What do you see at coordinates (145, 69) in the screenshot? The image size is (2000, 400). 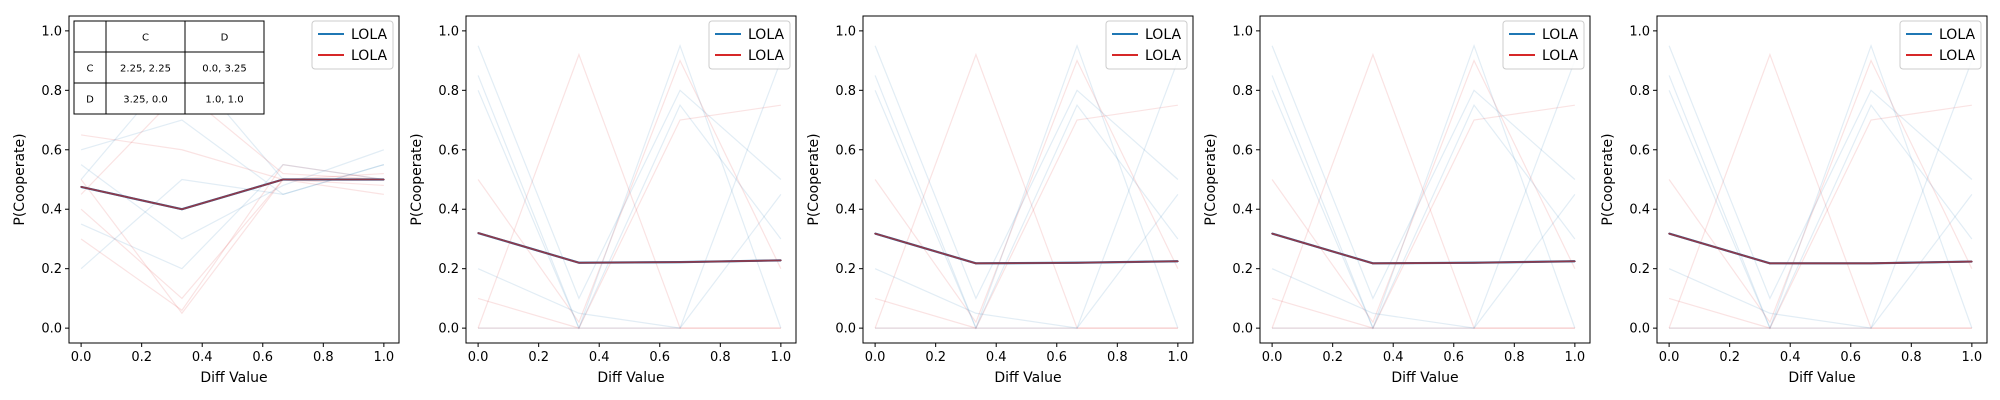 I see `table-cell: 2.25, 2.25` at bounding box center [145, 69].